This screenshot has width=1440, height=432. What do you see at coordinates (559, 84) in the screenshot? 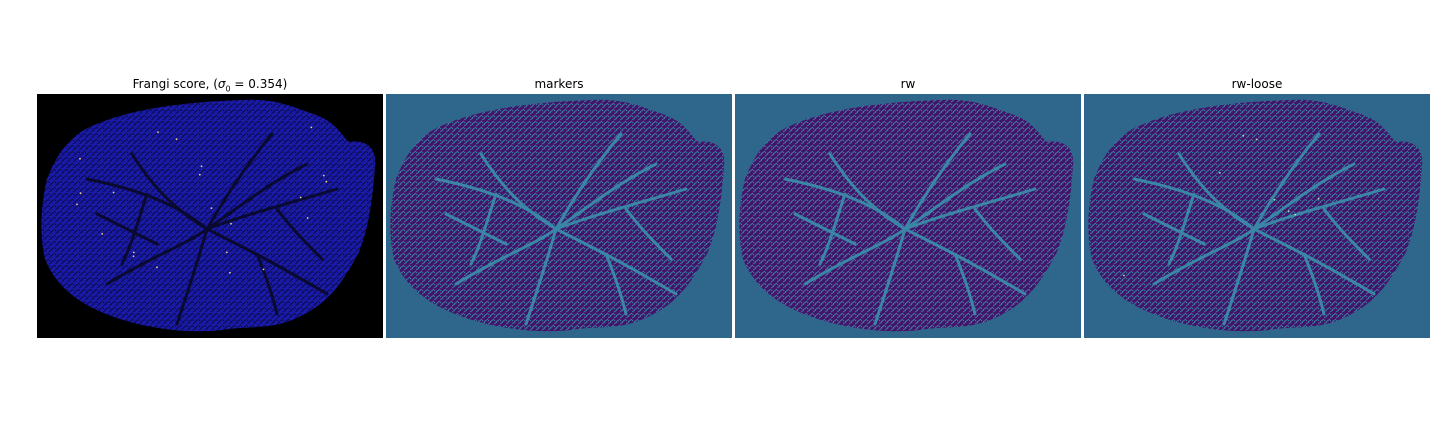
I see `panel-title-markers: markers` at bounding box center [559, 84].